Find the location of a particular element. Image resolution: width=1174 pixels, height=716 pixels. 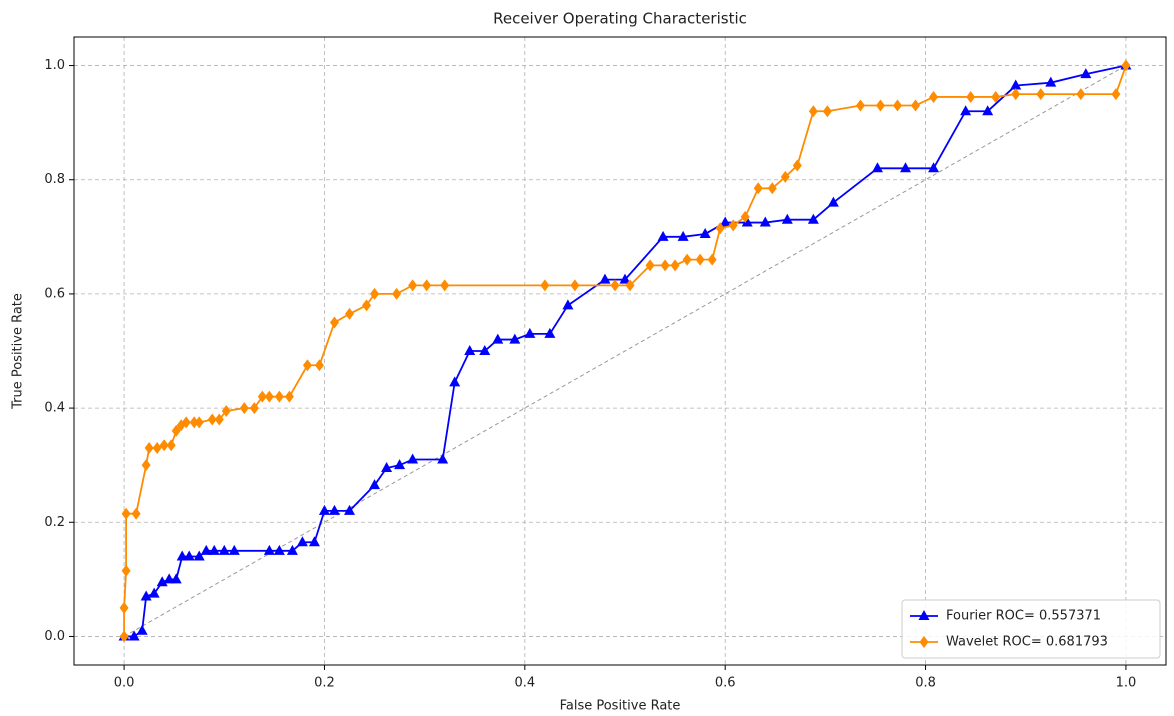

y-tick-label: 1.0 is located at coordinates (54, 65).